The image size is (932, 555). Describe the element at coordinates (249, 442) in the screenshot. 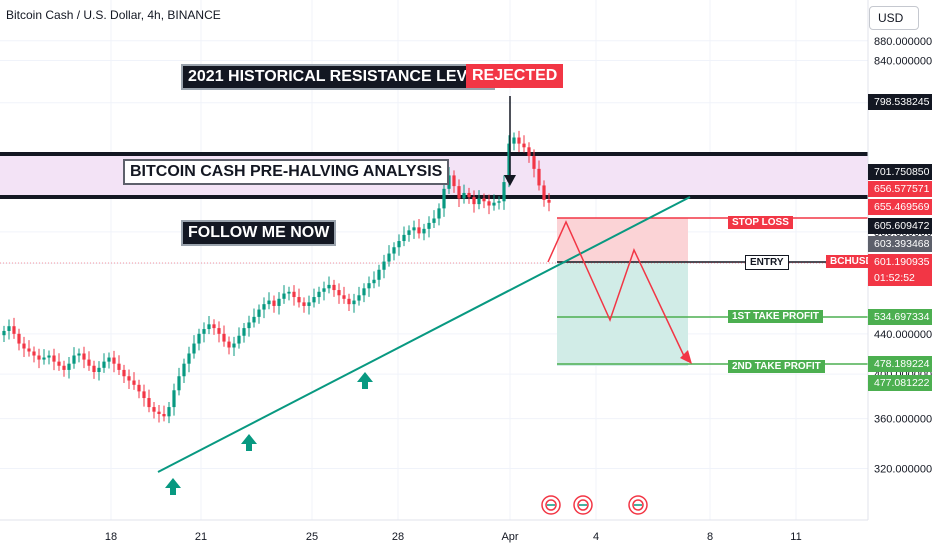

I see `up-arrow-icon` at that location.